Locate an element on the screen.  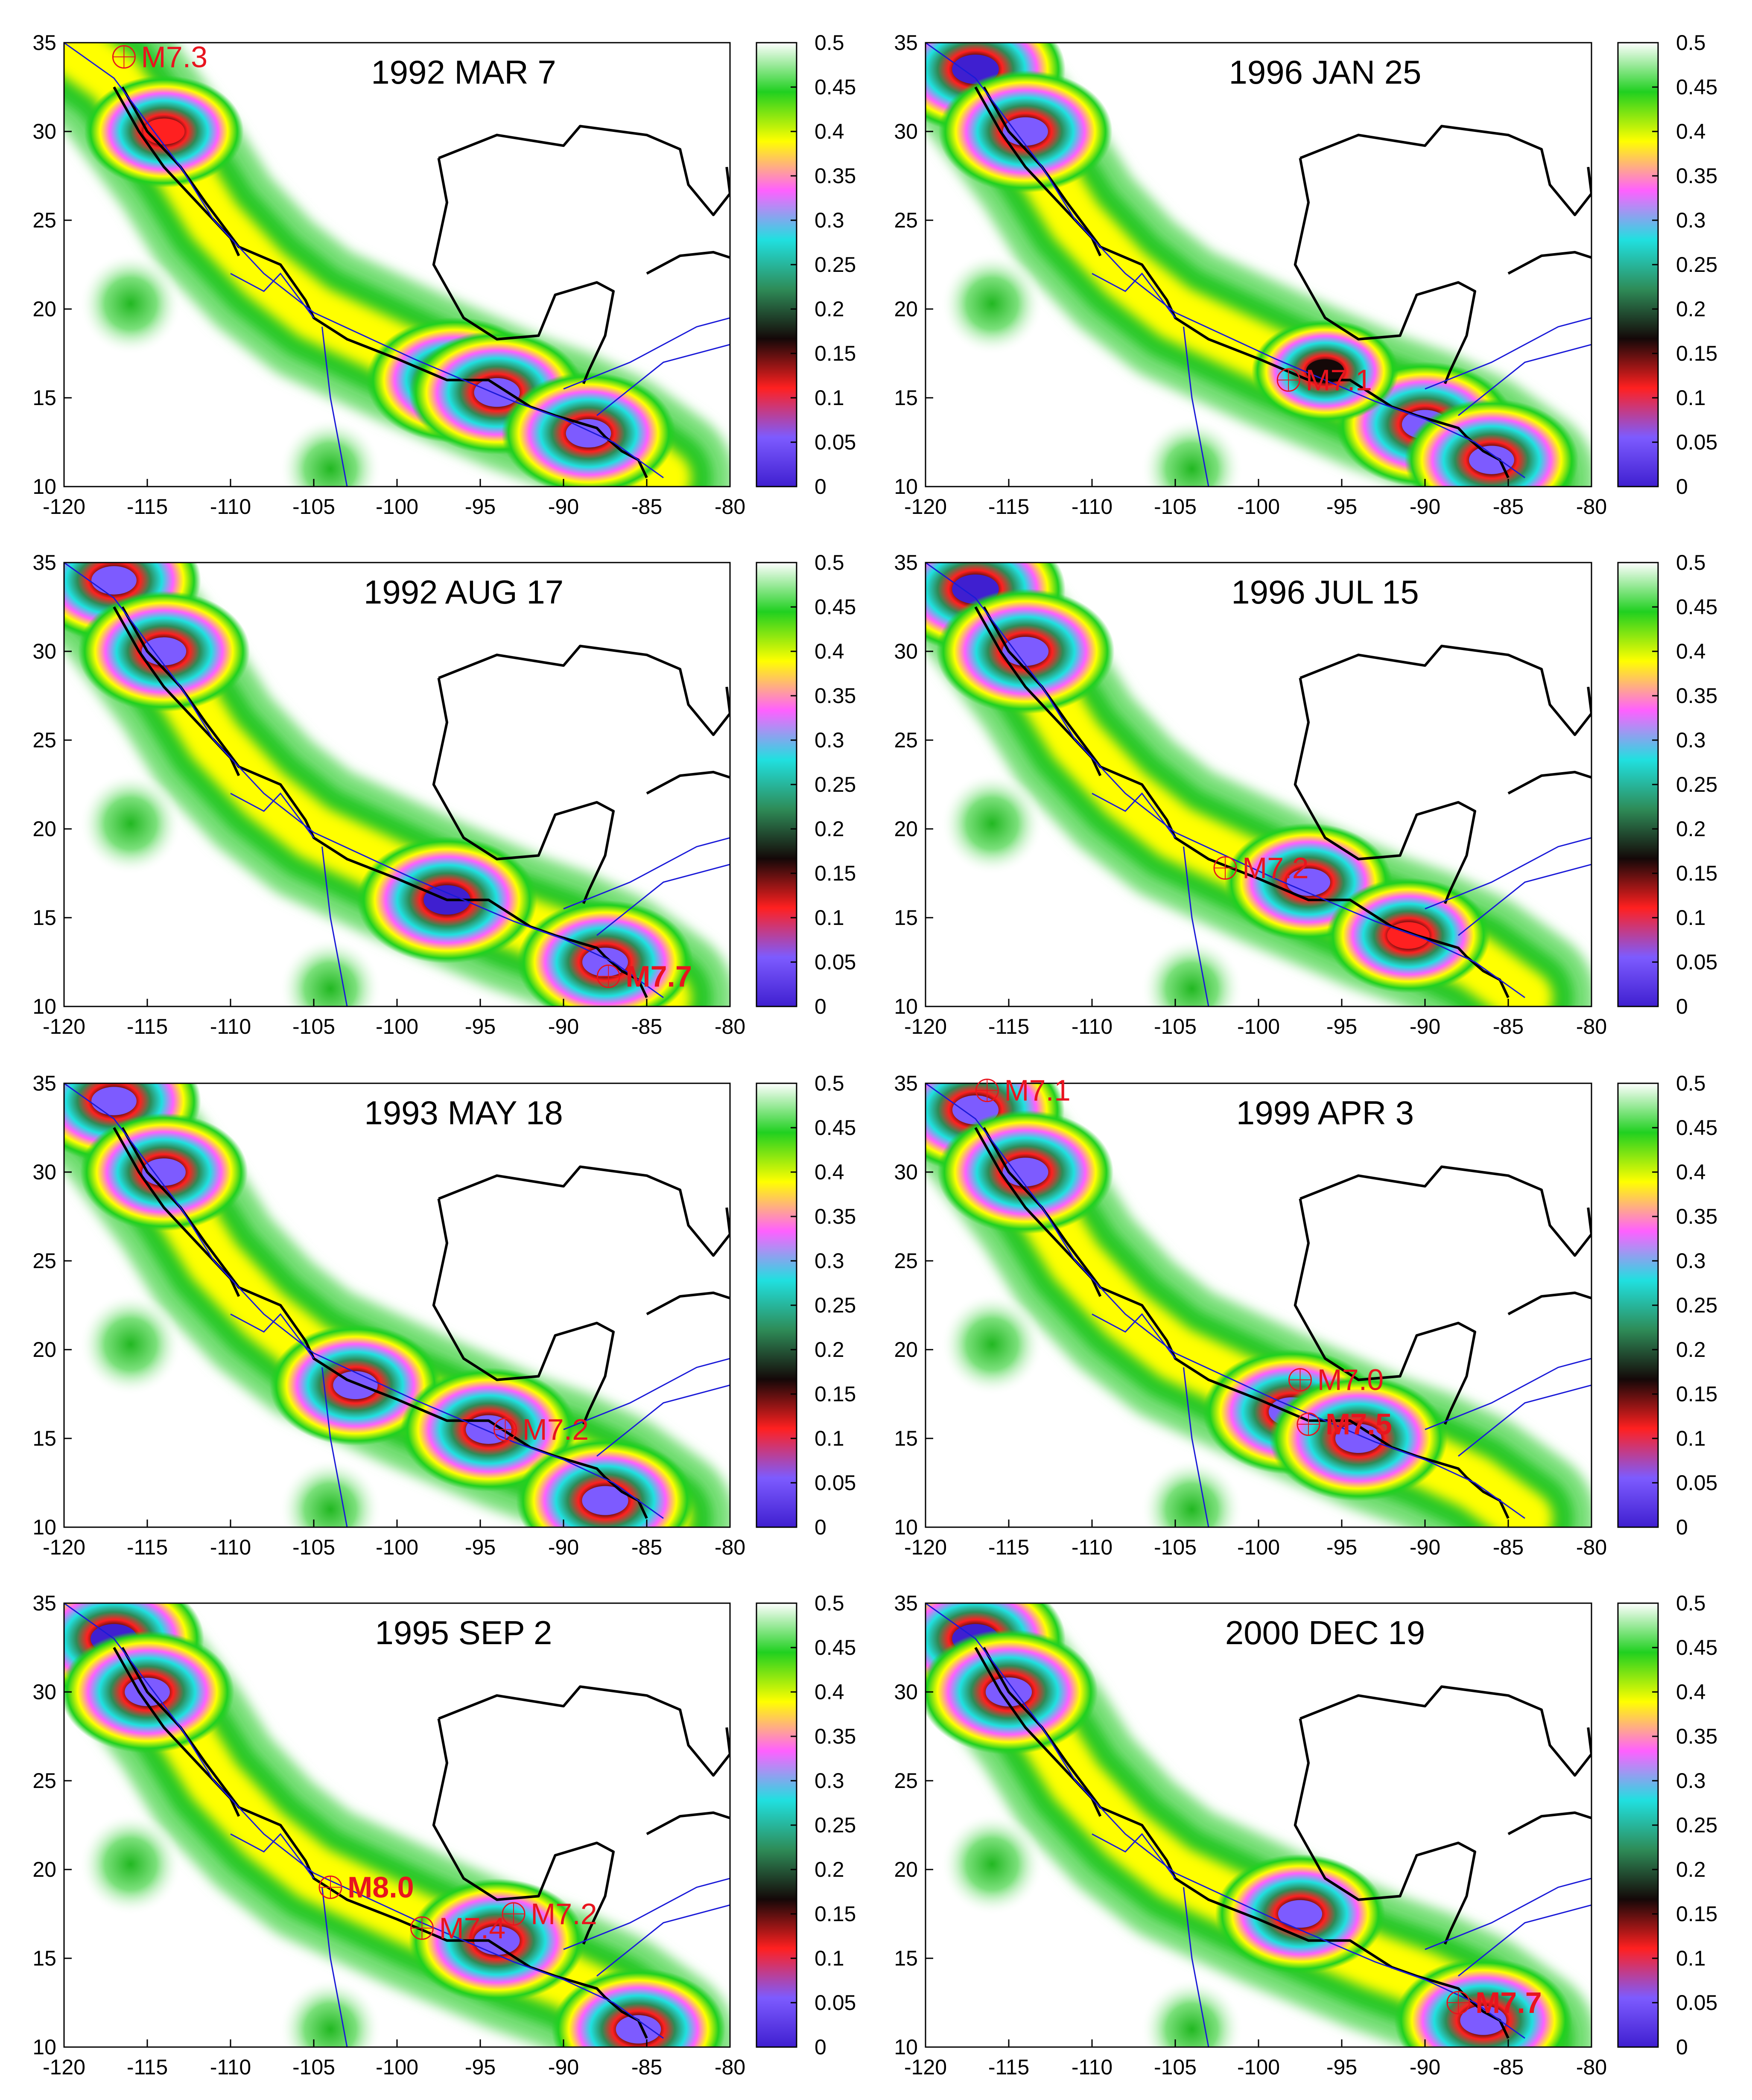
colorbar-tick-label: 0.25 is located at coordinates (835, 1305).